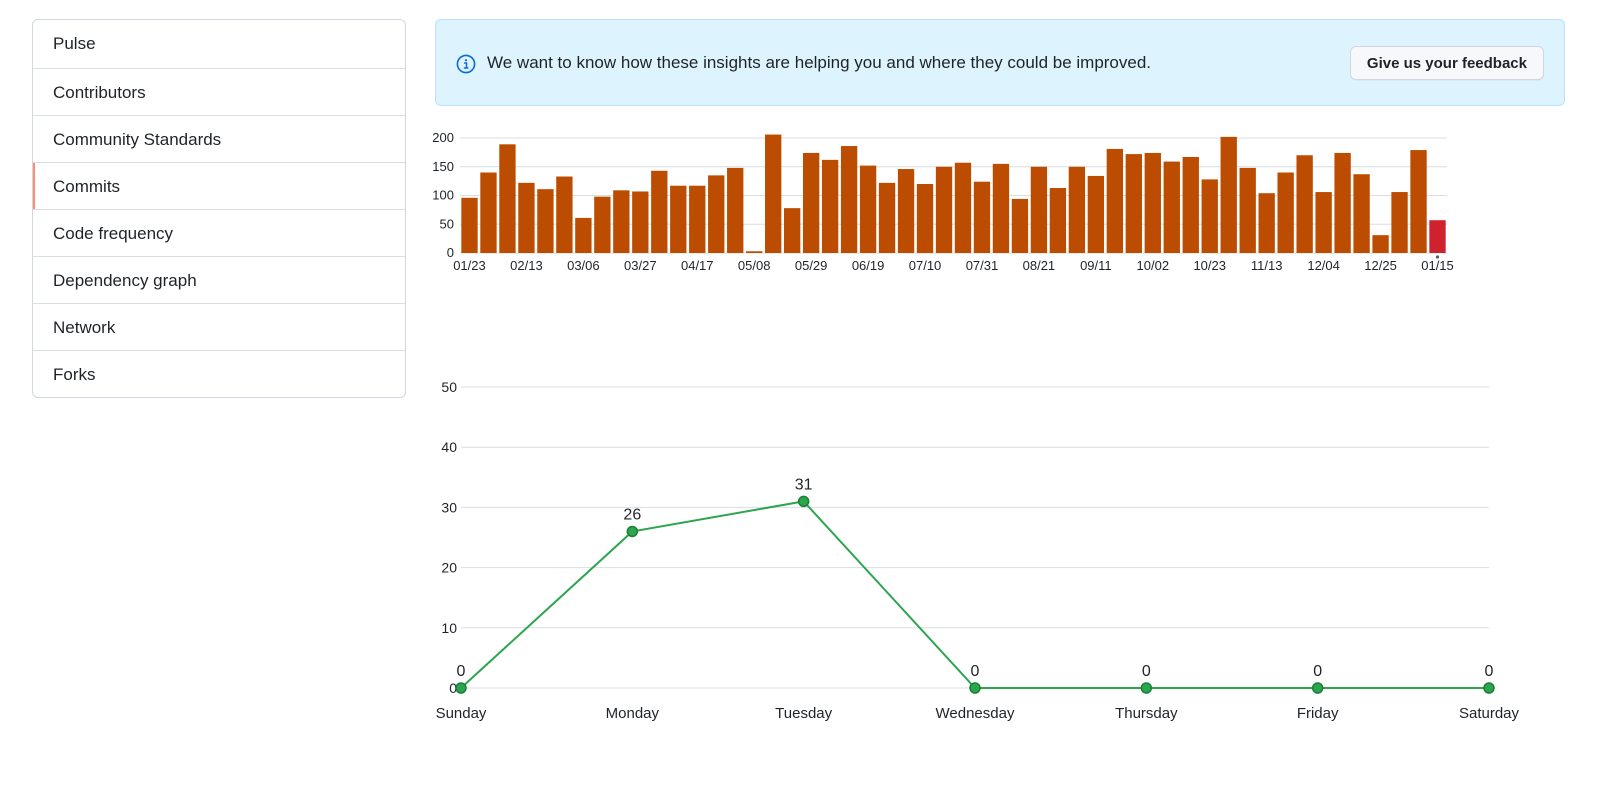  Describe the element at coordinates (219, 326) in the screenshot. I see `sidebar-item-network: Network` at that location.